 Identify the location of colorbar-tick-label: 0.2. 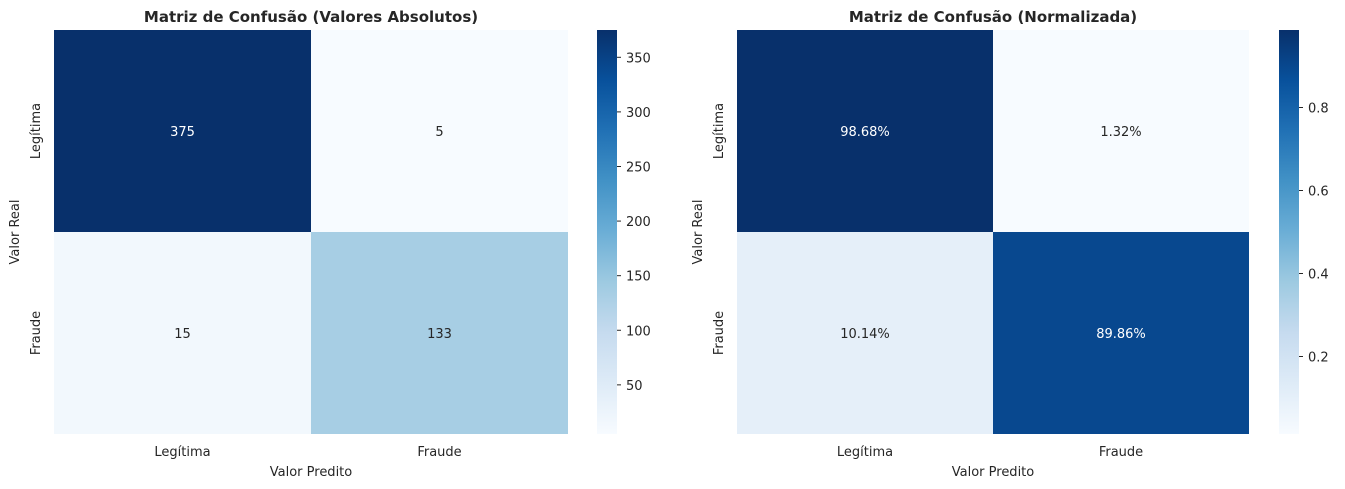
(1318, 357).